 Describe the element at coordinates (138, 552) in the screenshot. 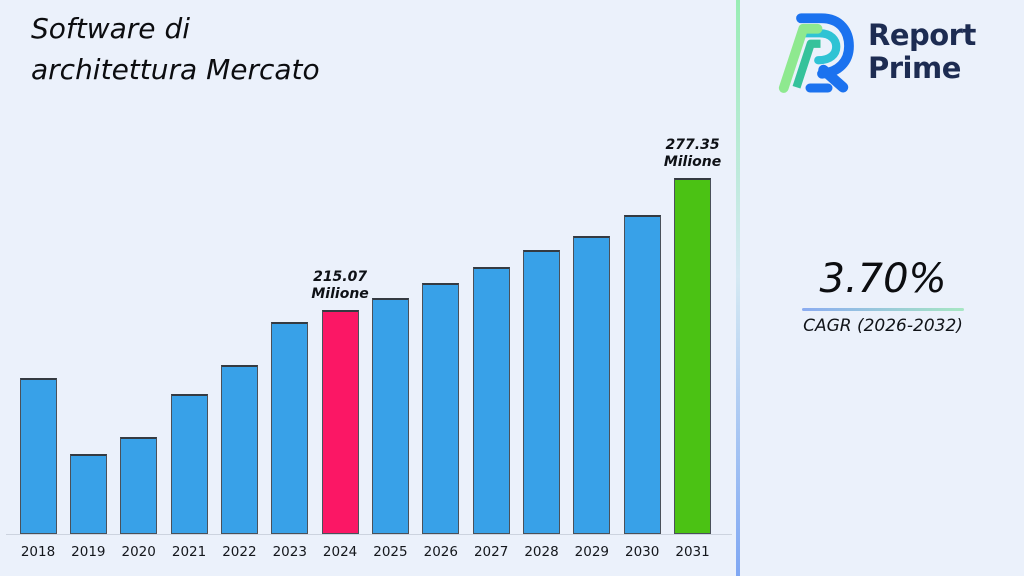

I see `axis-label-2020: 2020` at that location.